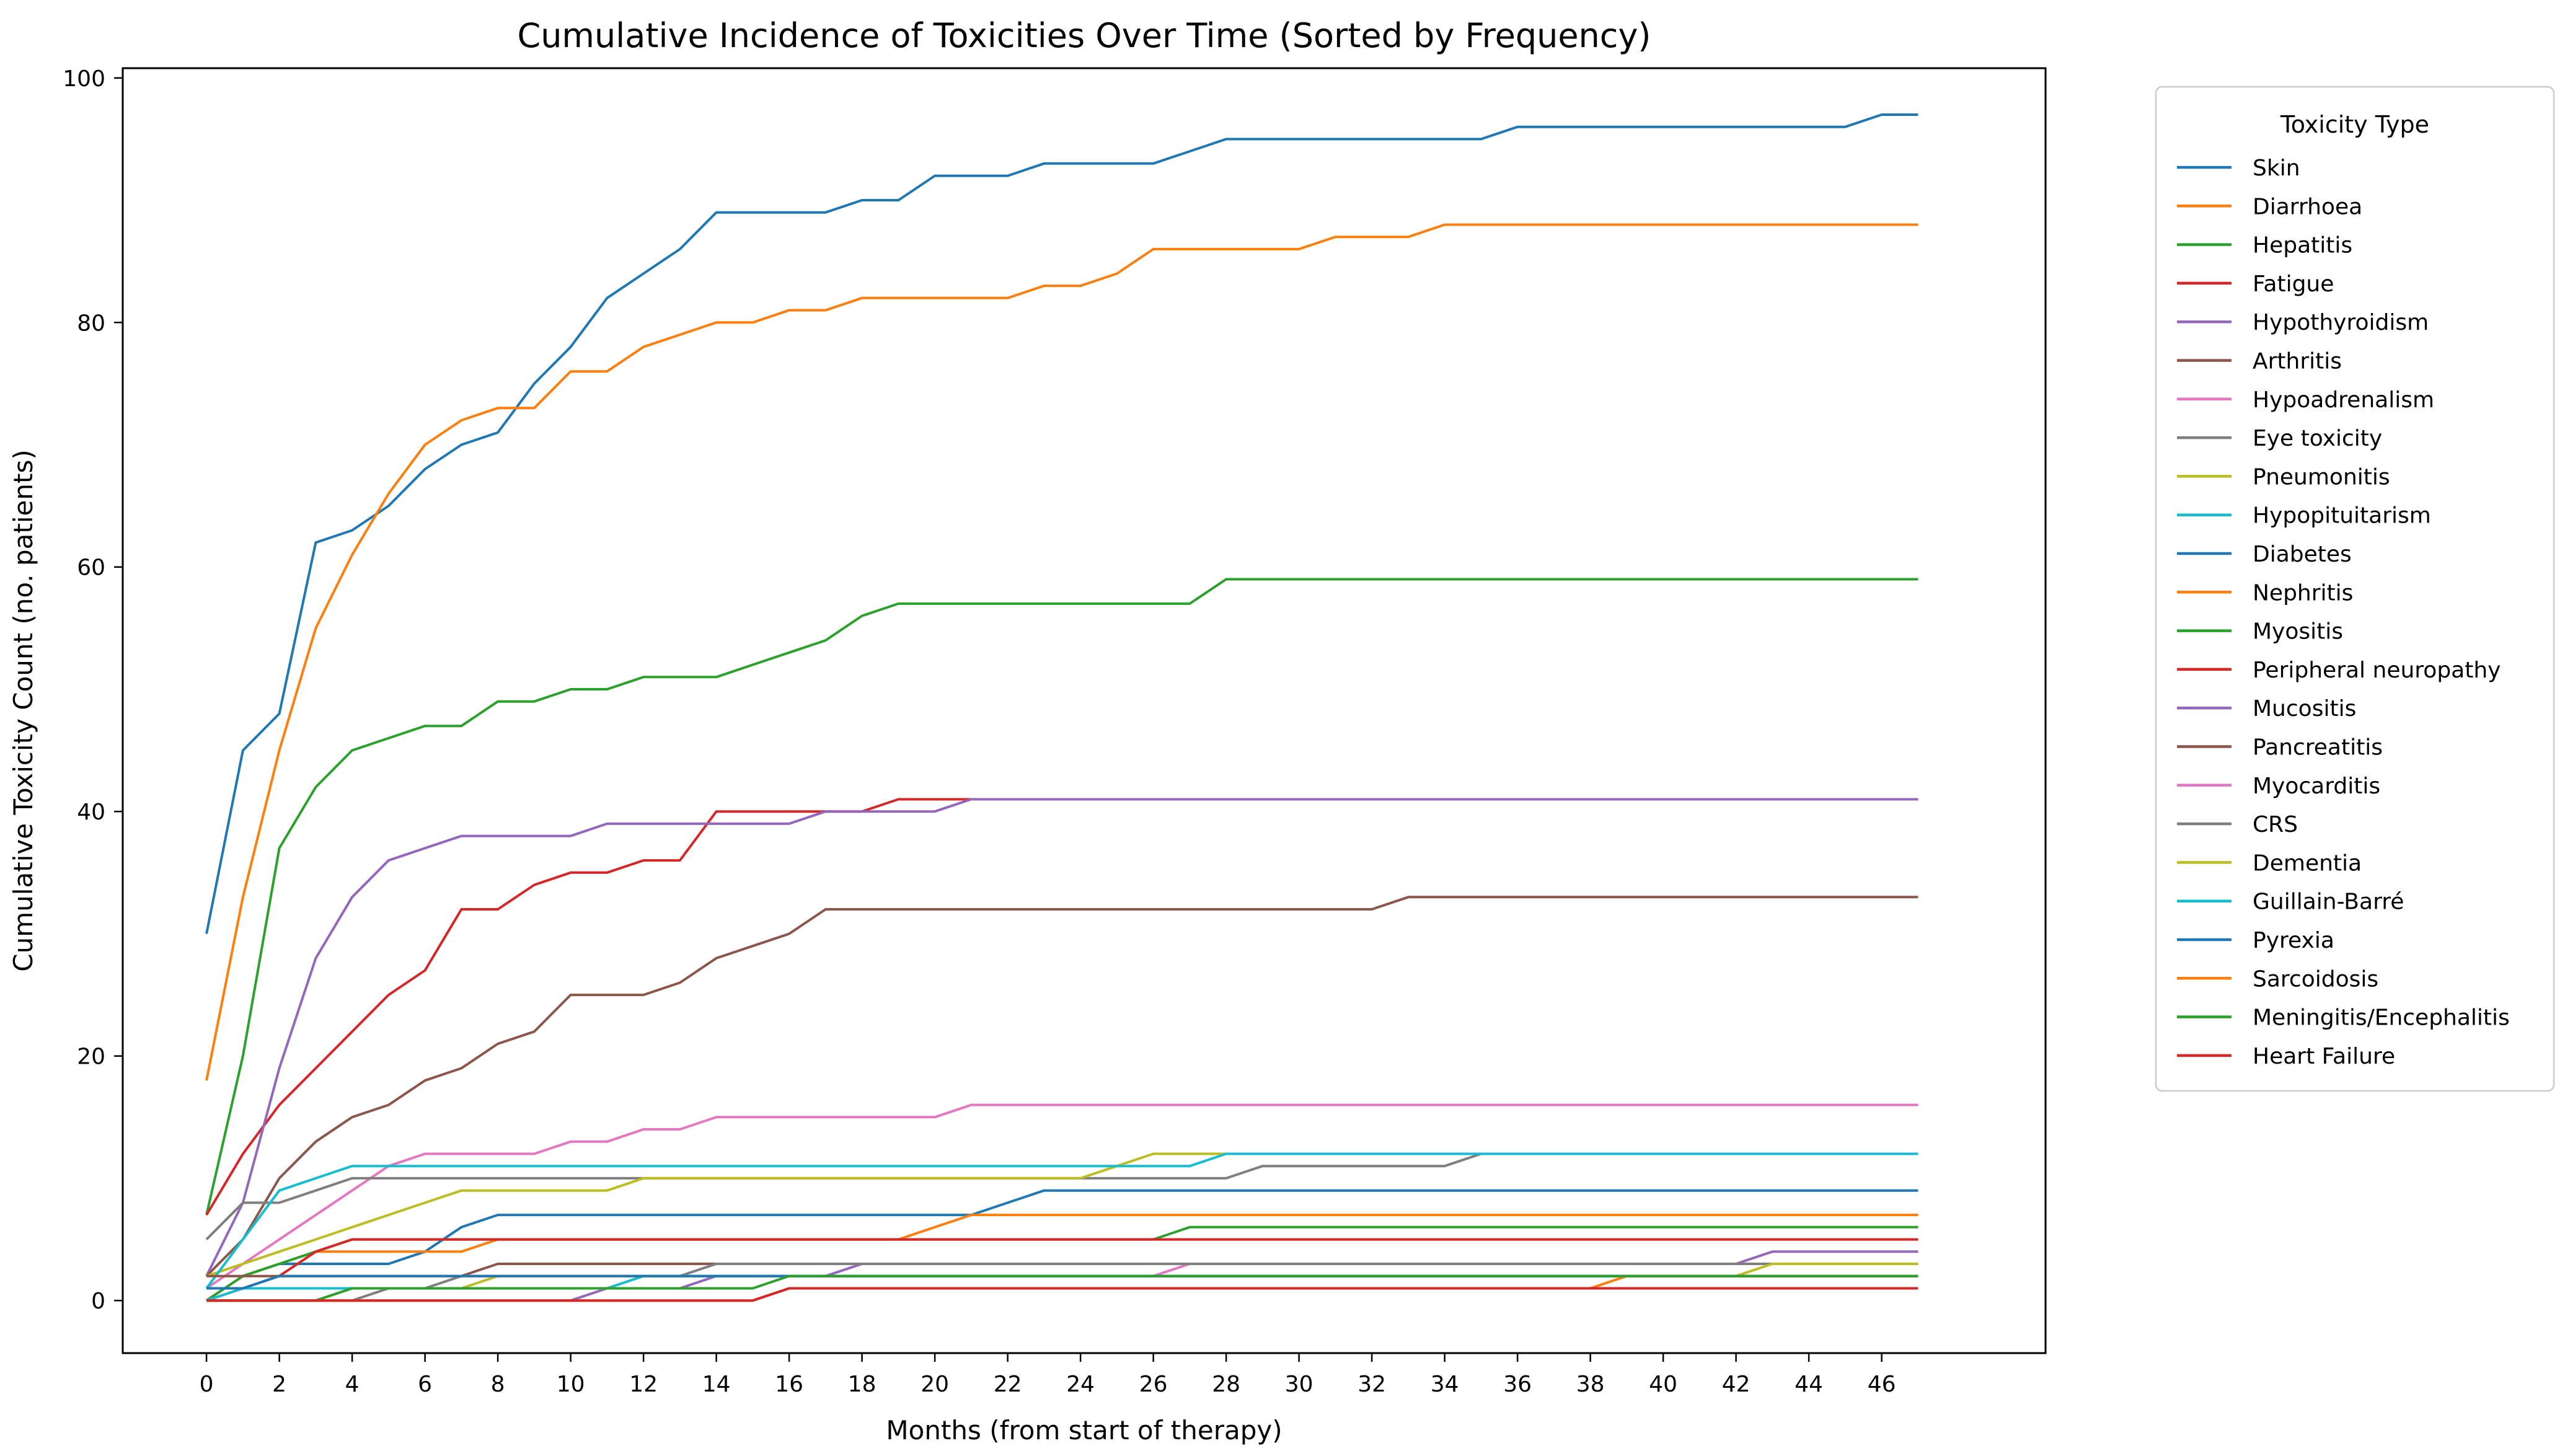 This screenshot has height=1456, width=2565. I want to click on legend-item: Meningitis/Encephalitis, so click(2343, 1018).